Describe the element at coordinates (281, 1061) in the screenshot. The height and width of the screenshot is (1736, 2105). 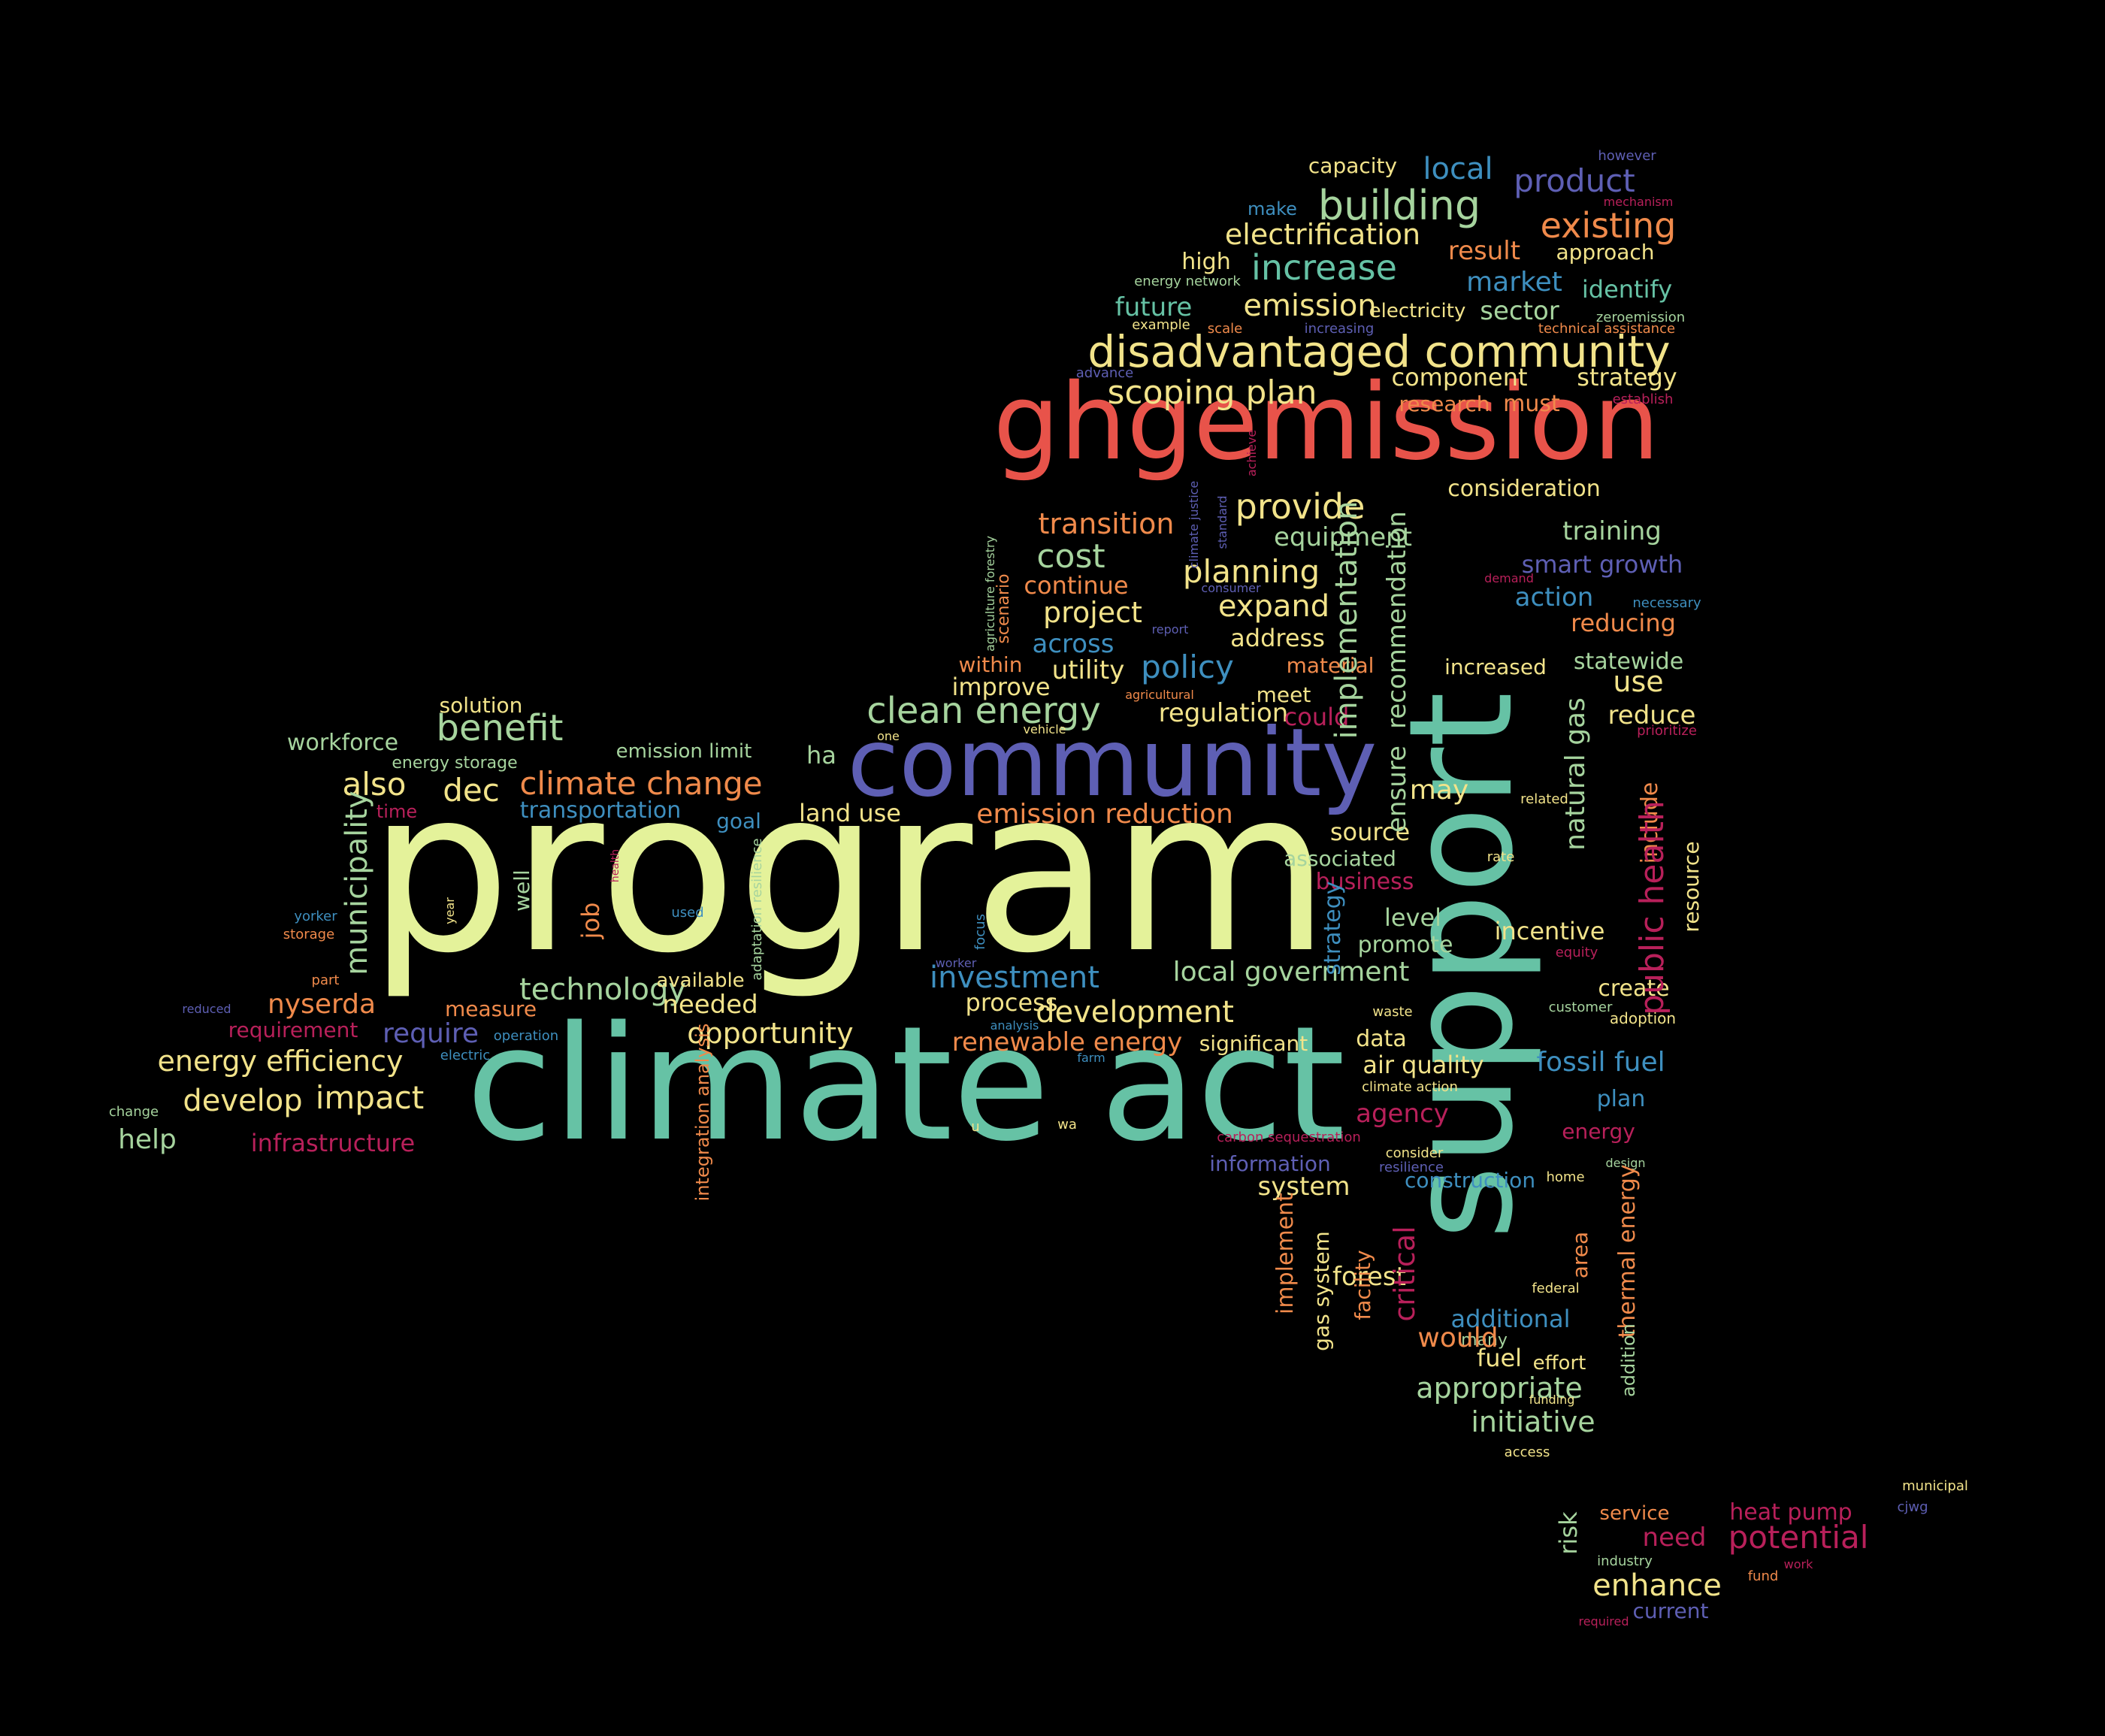
I see `word-energy-efficiency: energy efficiency` at that location.